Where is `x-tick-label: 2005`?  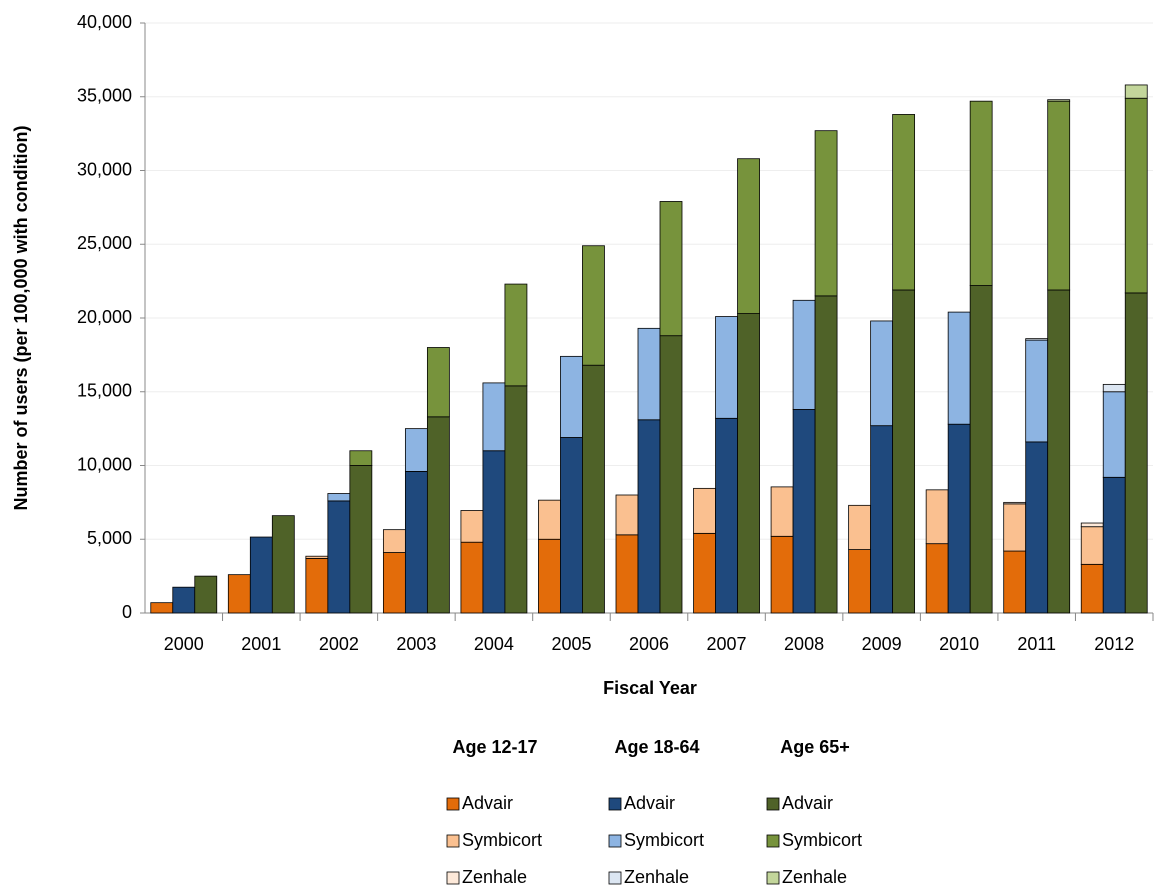
x-tick-label: 2005 is located at coordinates (571, 644).